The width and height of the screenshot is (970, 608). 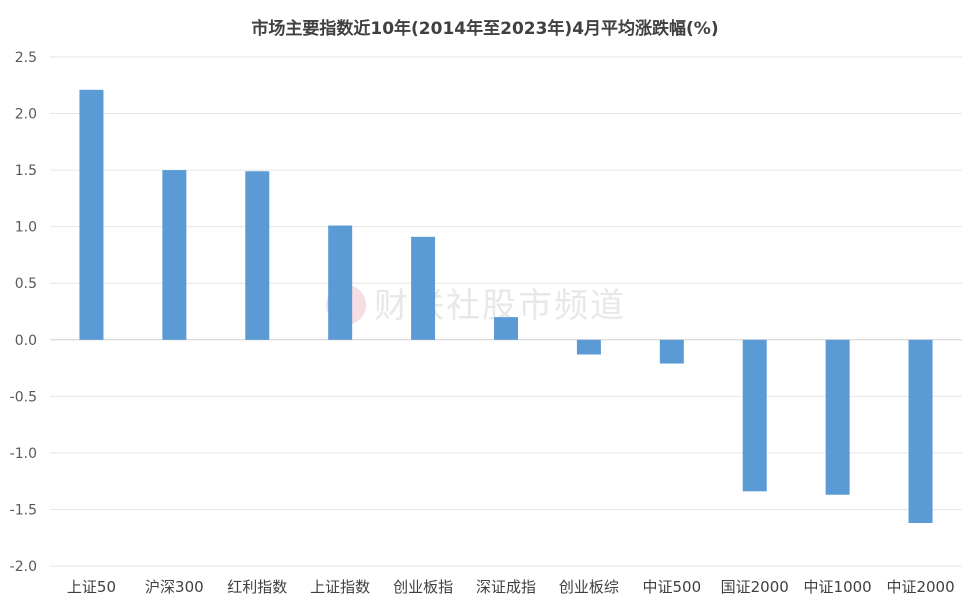 I want to click on y-tick-label: -2.0, so click(x=23, y=567).